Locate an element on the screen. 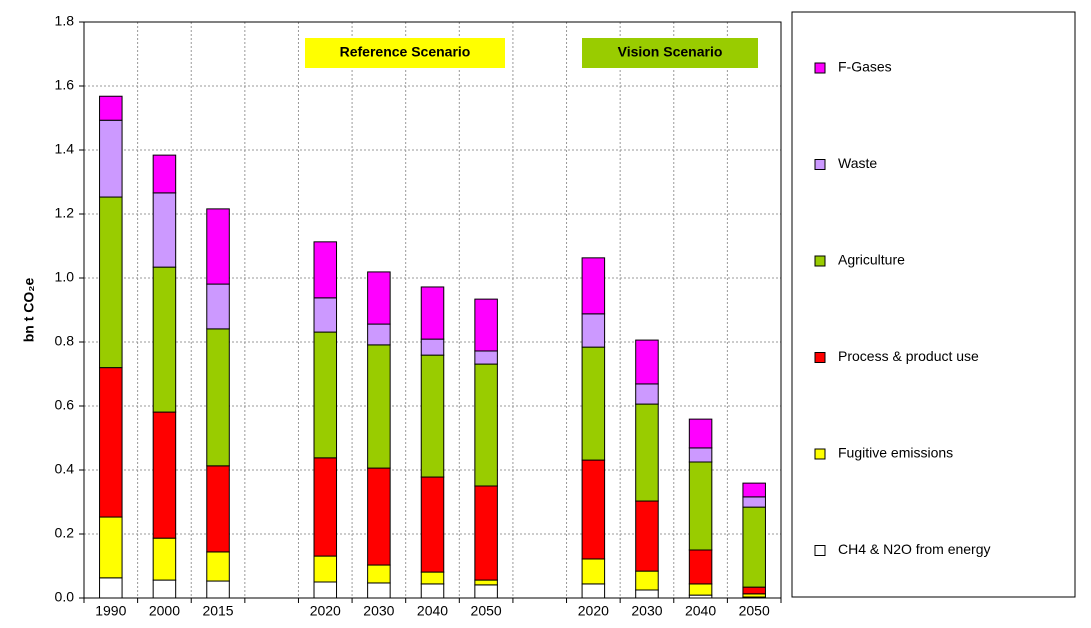 The width and height of the screenshot is (1091, 628). y-tick-label: 0.0 is located at coordinates (65, 597).